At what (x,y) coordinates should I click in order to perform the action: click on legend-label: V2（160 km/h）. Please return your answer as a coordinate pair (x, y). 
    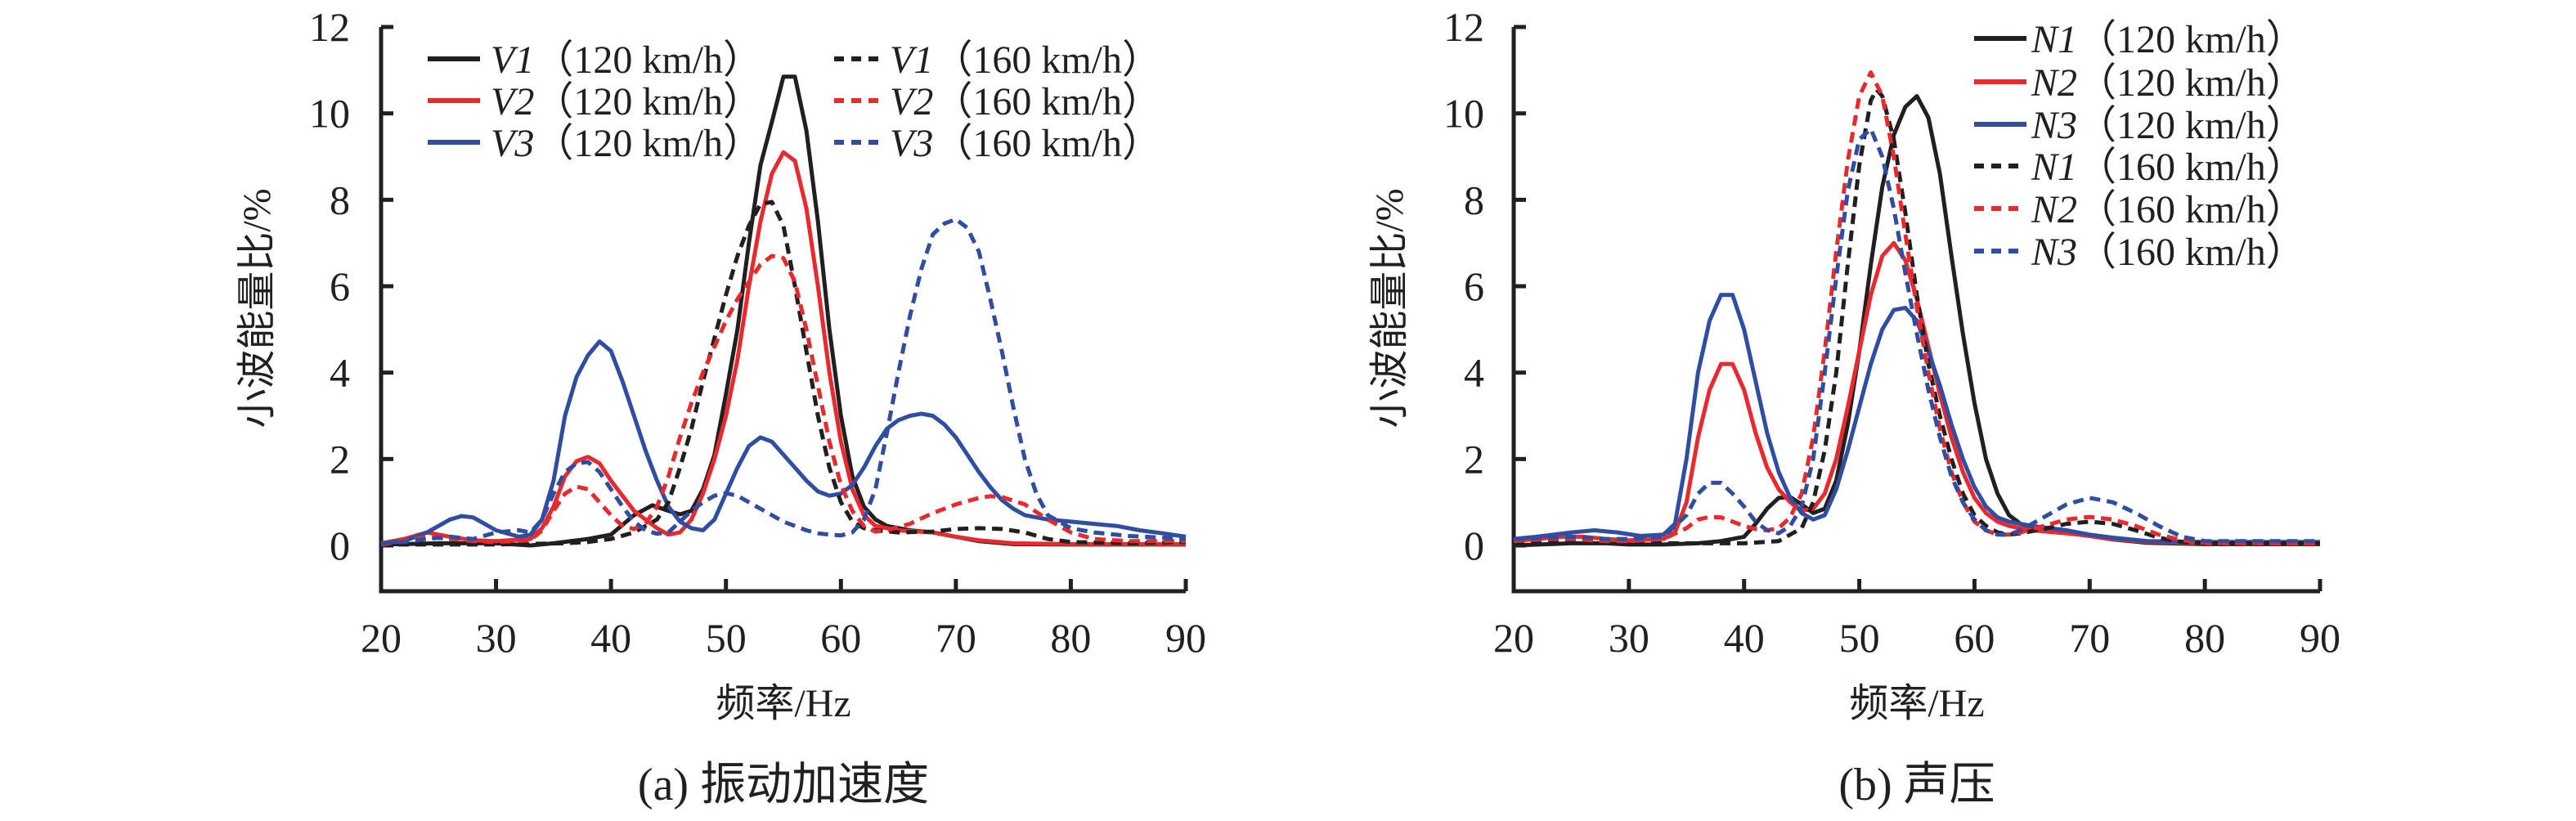
    Looking at the image, I should click on (1025, 101).